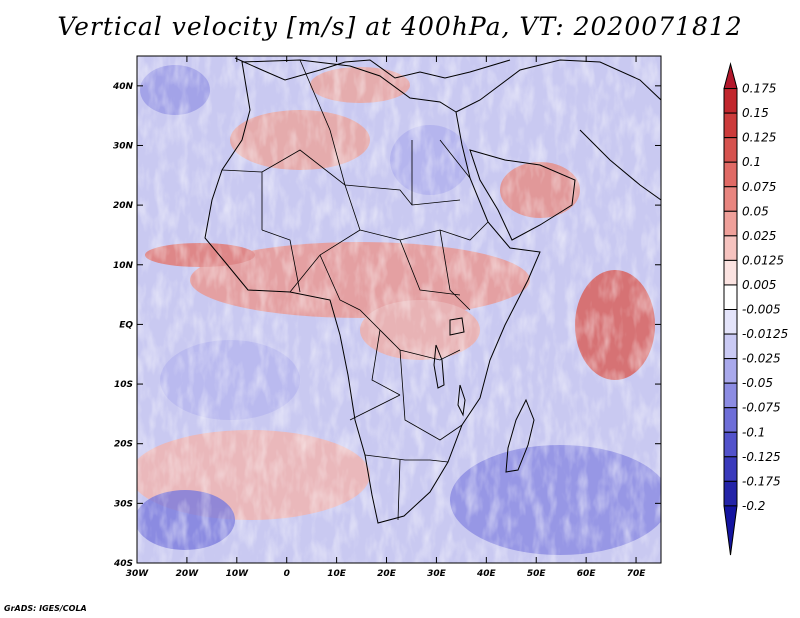 This screenshot has width=800, height=618. What do you see at coordinates (188, 574) in the screenshot?
I see `lon-tick-label: 20W` at bounding box center [188, 574].